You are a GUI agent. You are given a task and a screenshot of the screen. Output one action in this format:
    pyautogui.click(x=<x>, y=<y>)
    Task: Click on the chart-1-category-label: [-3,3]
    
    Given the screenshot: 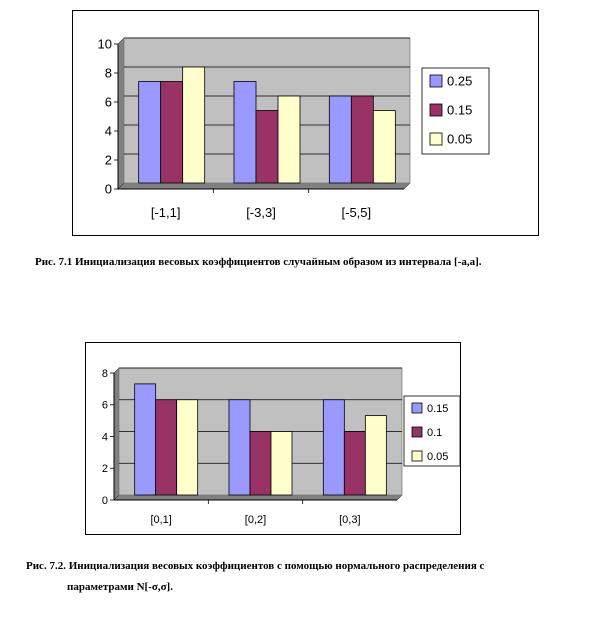 What is the action you would take?
    pyautogui.click(x=261, y=212)
    